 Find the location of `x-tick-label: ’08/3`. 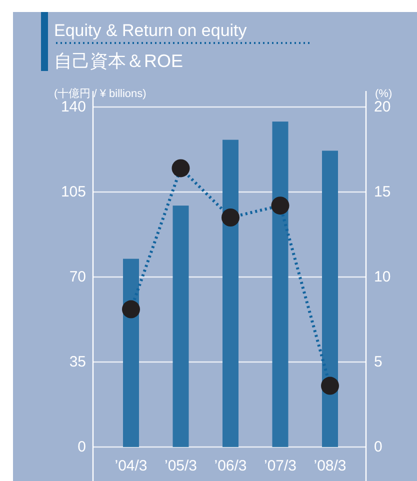

x-tick-label: ’08/3 is located at coordinates (330, 466).